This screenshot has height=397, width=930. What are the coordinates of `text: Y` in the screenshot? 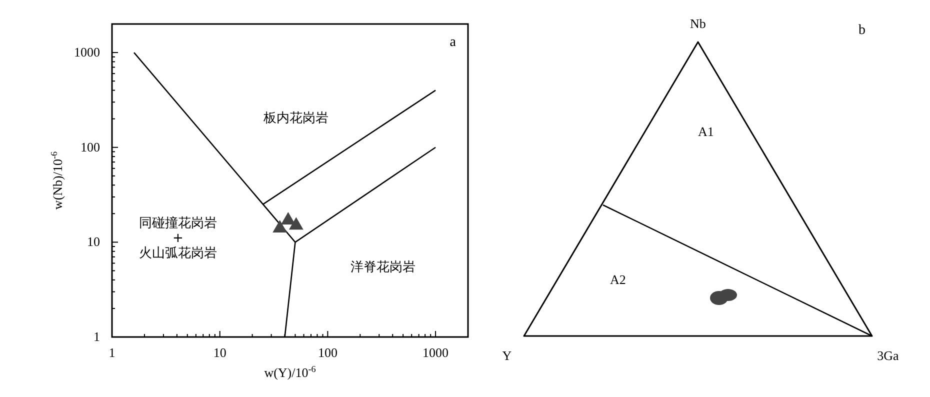 It's located at (507, 355).